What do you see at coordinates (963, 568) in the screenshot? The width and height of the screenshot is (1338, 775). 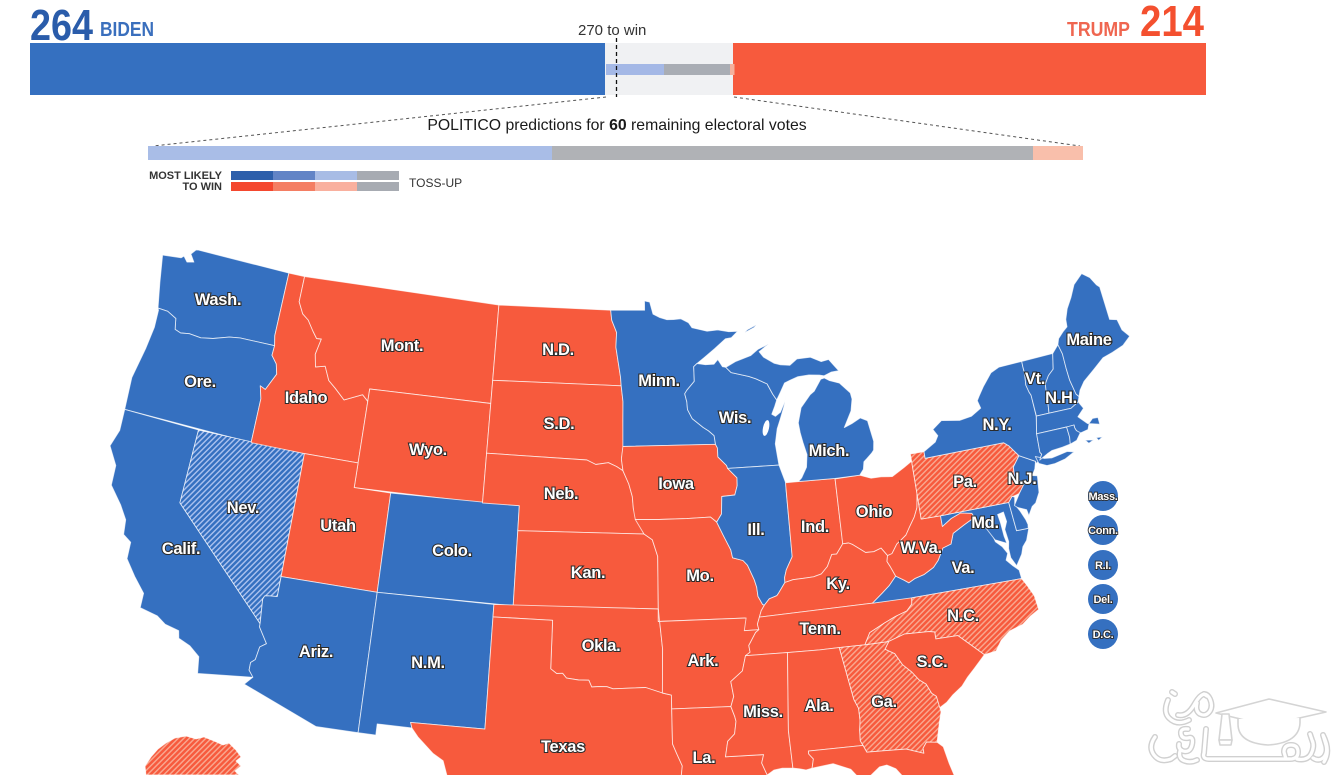 I see `svg-text: Va.` at bounding box center [963, 568].